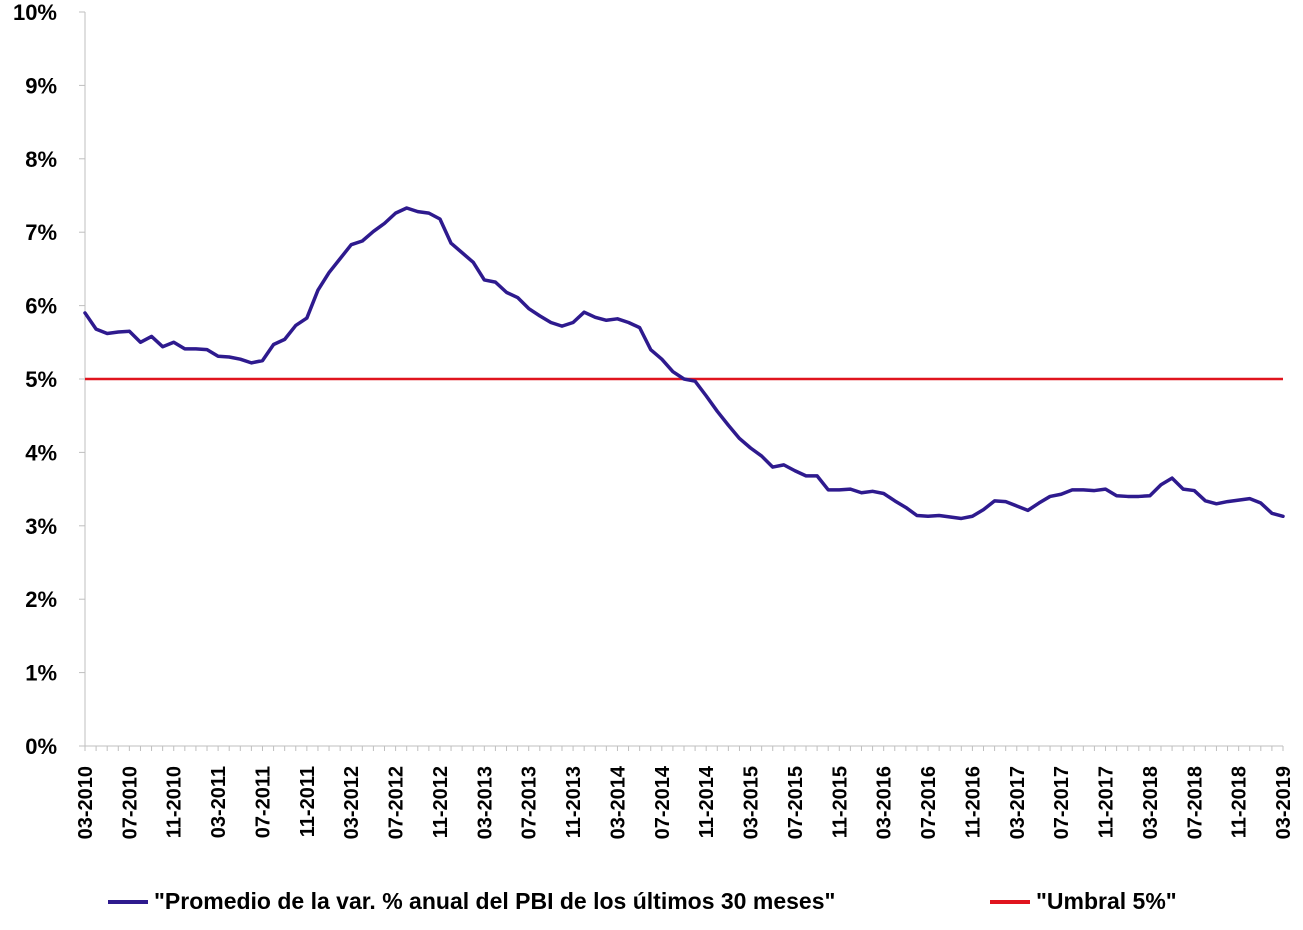 The image size is (1303, 930). What do you see at coordinates (663, 802) in the screenshot?
I see `x-tick-label: 07-2014` at bounding box center [663, 802].